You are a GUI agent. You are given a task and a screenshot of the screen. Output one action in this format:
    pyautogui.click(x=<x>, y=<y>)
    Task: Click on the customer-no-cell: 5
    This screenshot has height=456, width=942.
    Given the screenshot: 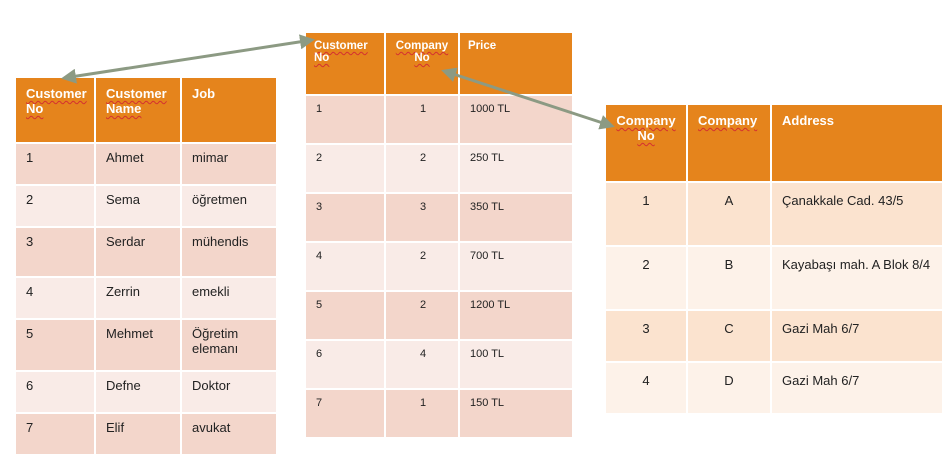 What is the action you would take?
    pyautogui.click(x=55, y=345)
    